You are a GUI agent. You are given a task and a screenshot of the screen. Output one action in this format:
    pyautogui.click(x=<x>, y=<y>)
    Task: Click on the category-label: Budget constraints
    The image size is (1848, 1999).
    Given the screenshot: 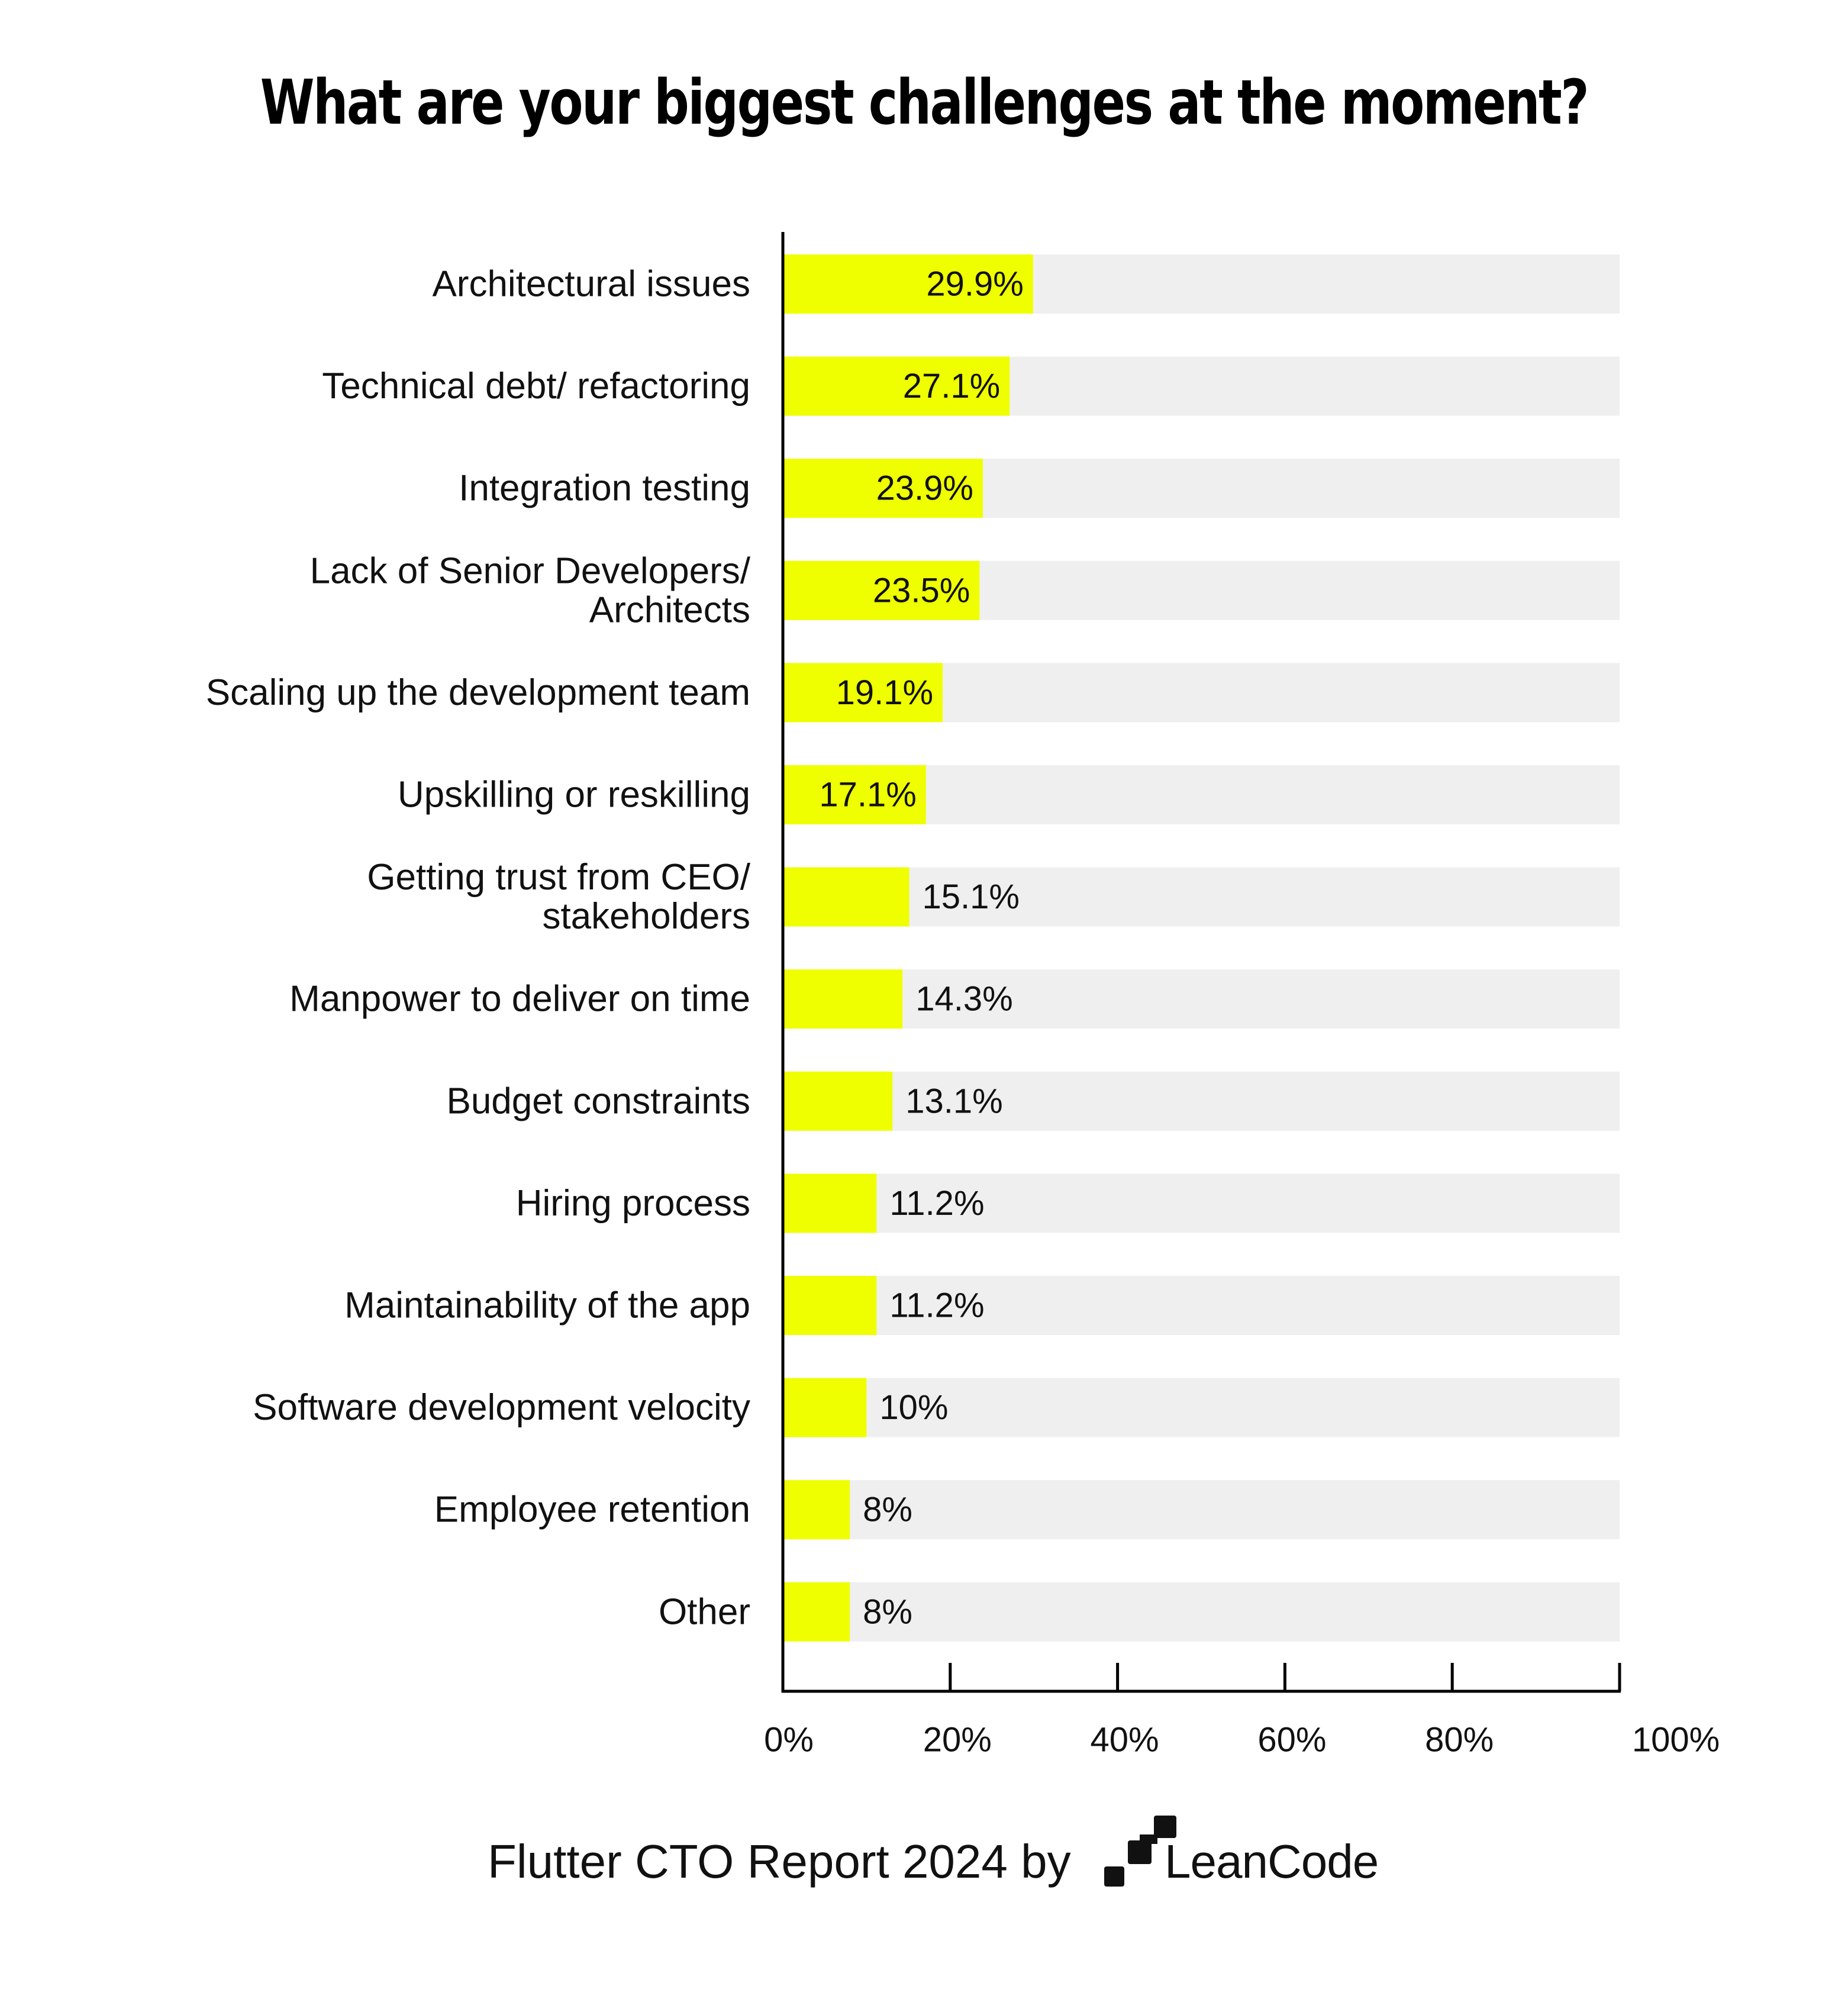 What is the action you would take?
    pyautogui.click(x=598, y=1101)
    